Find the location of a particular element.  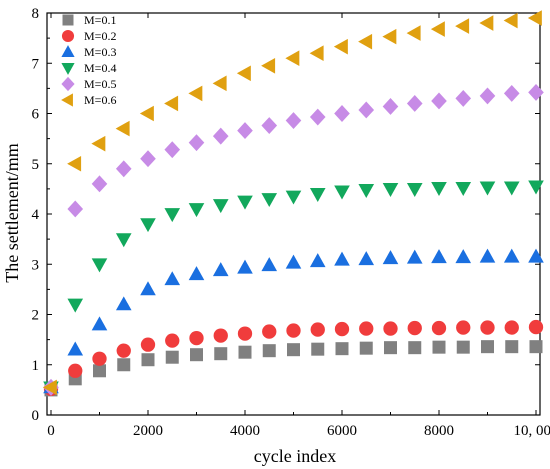

x-tick-label: 0 is located at coordinates (51, 431).